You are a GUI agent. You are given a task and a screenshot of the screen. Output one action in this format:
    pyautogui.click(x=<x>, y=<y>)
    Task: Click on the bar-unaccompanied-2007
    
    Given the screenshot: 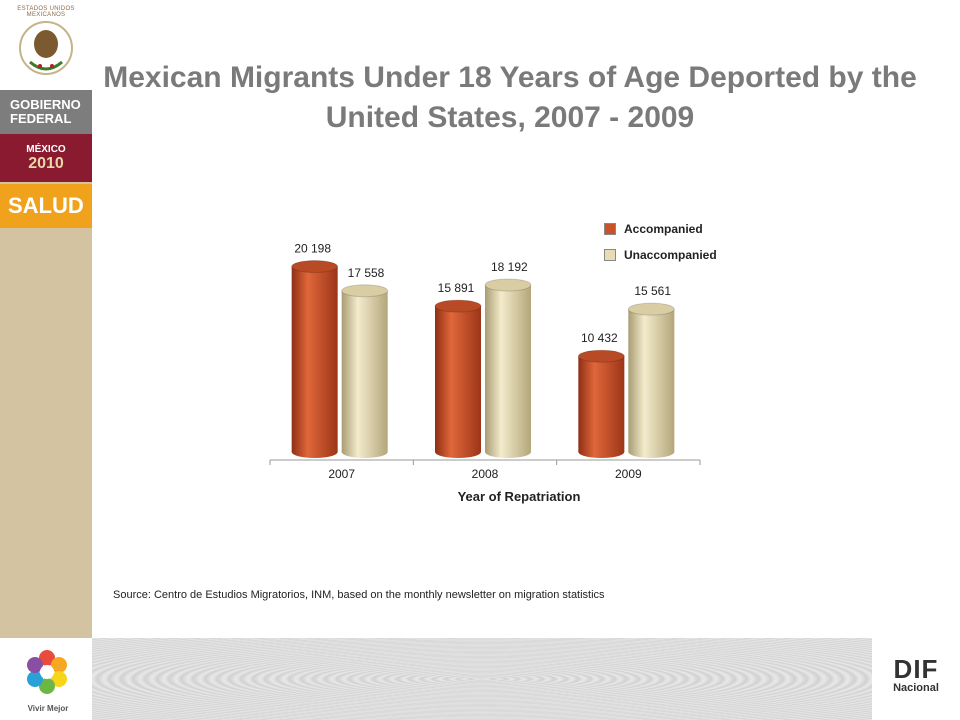 What is the action you would take?
    pyautogui.click(x=364, y=371)
    